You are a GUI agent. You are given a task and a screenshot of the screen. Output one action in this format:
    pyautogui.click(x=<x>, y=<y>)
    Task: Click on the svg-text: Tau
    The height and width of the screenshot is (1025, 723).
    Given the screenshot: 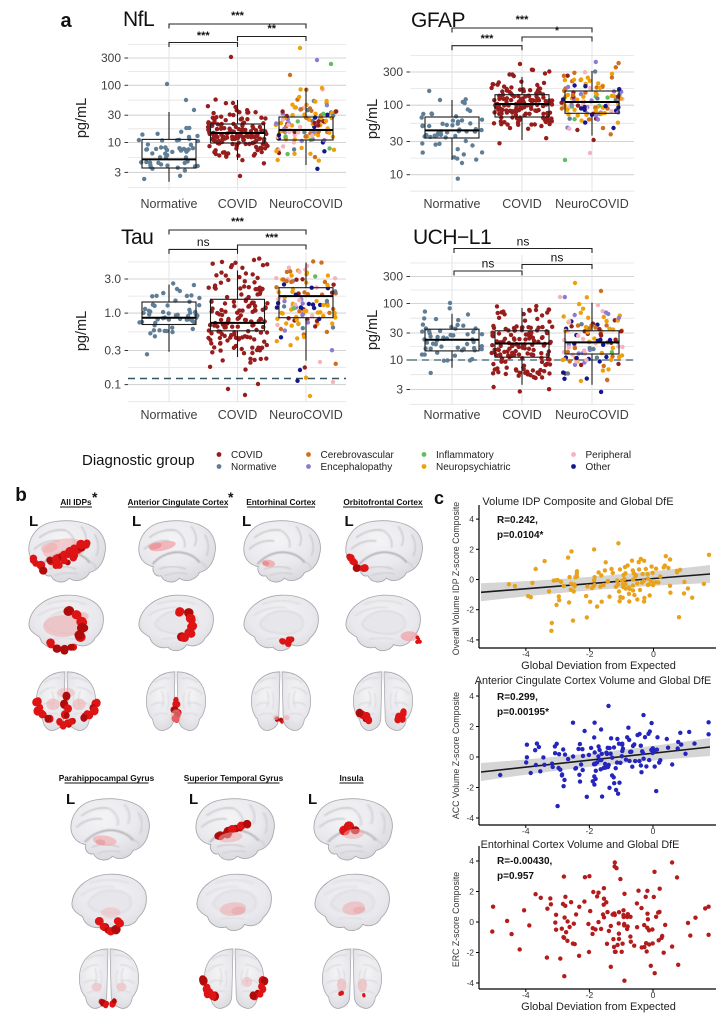 What is the action you would take?
    pyautogui.click(x=137, y=237)
    